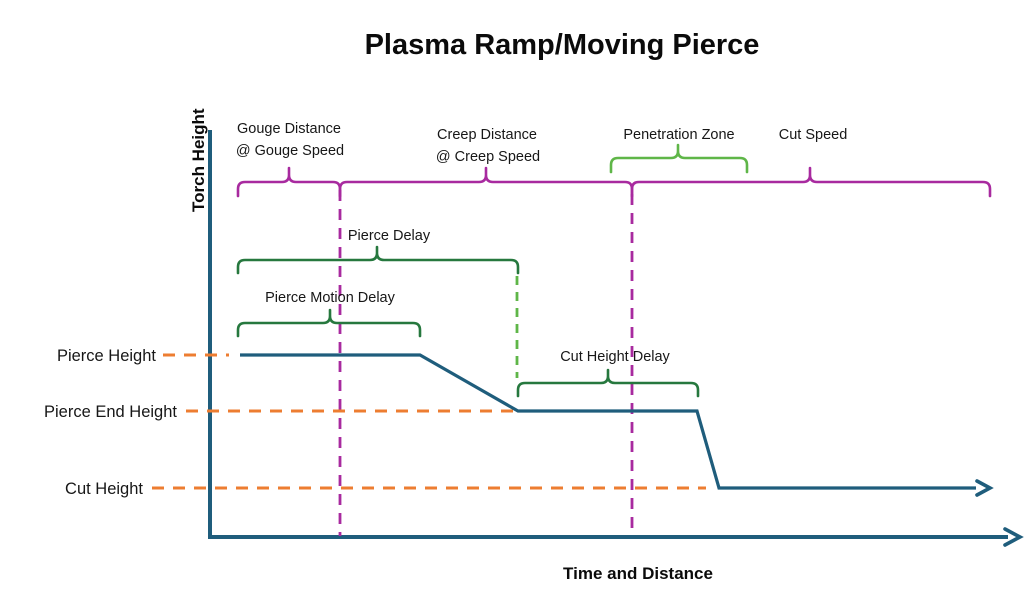 Image resolution: width=1032 pixels, height=596 pixels. I want to click on cut-speed-zone-brace, so click(811, 182).